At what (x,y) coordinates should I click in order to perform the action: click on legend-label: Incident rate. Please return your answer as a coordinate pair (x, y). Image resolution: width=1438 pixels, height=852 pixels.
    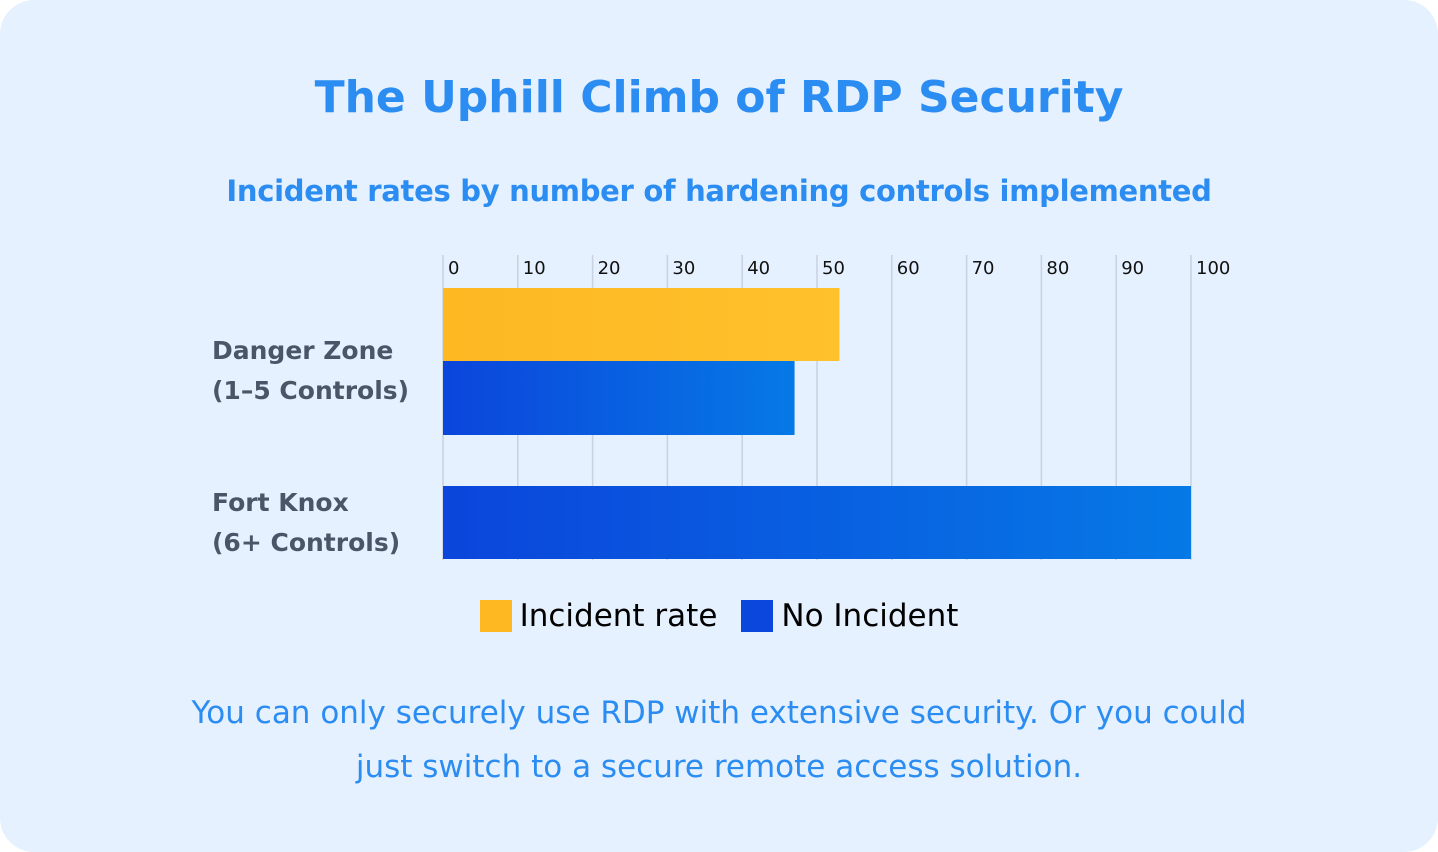
    Looking at the image, I should click on (618, 616).